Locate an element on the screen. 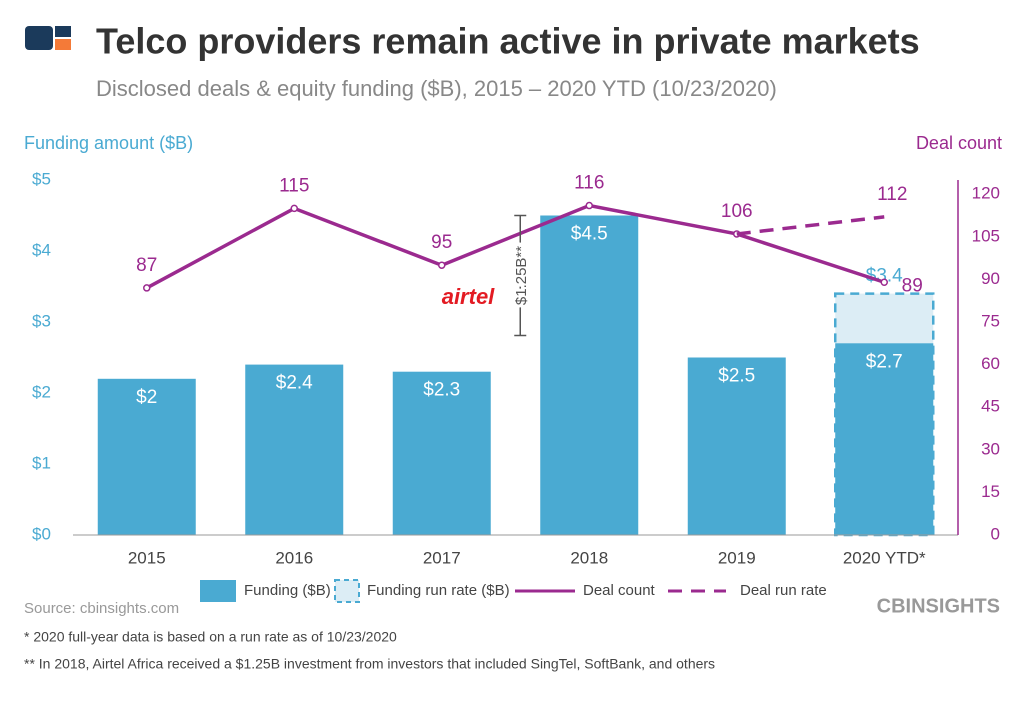 Image resolution: width=1024 pixels, height=701 pixels. x-tick-label: 2017 is located at coordinates (442, 557).